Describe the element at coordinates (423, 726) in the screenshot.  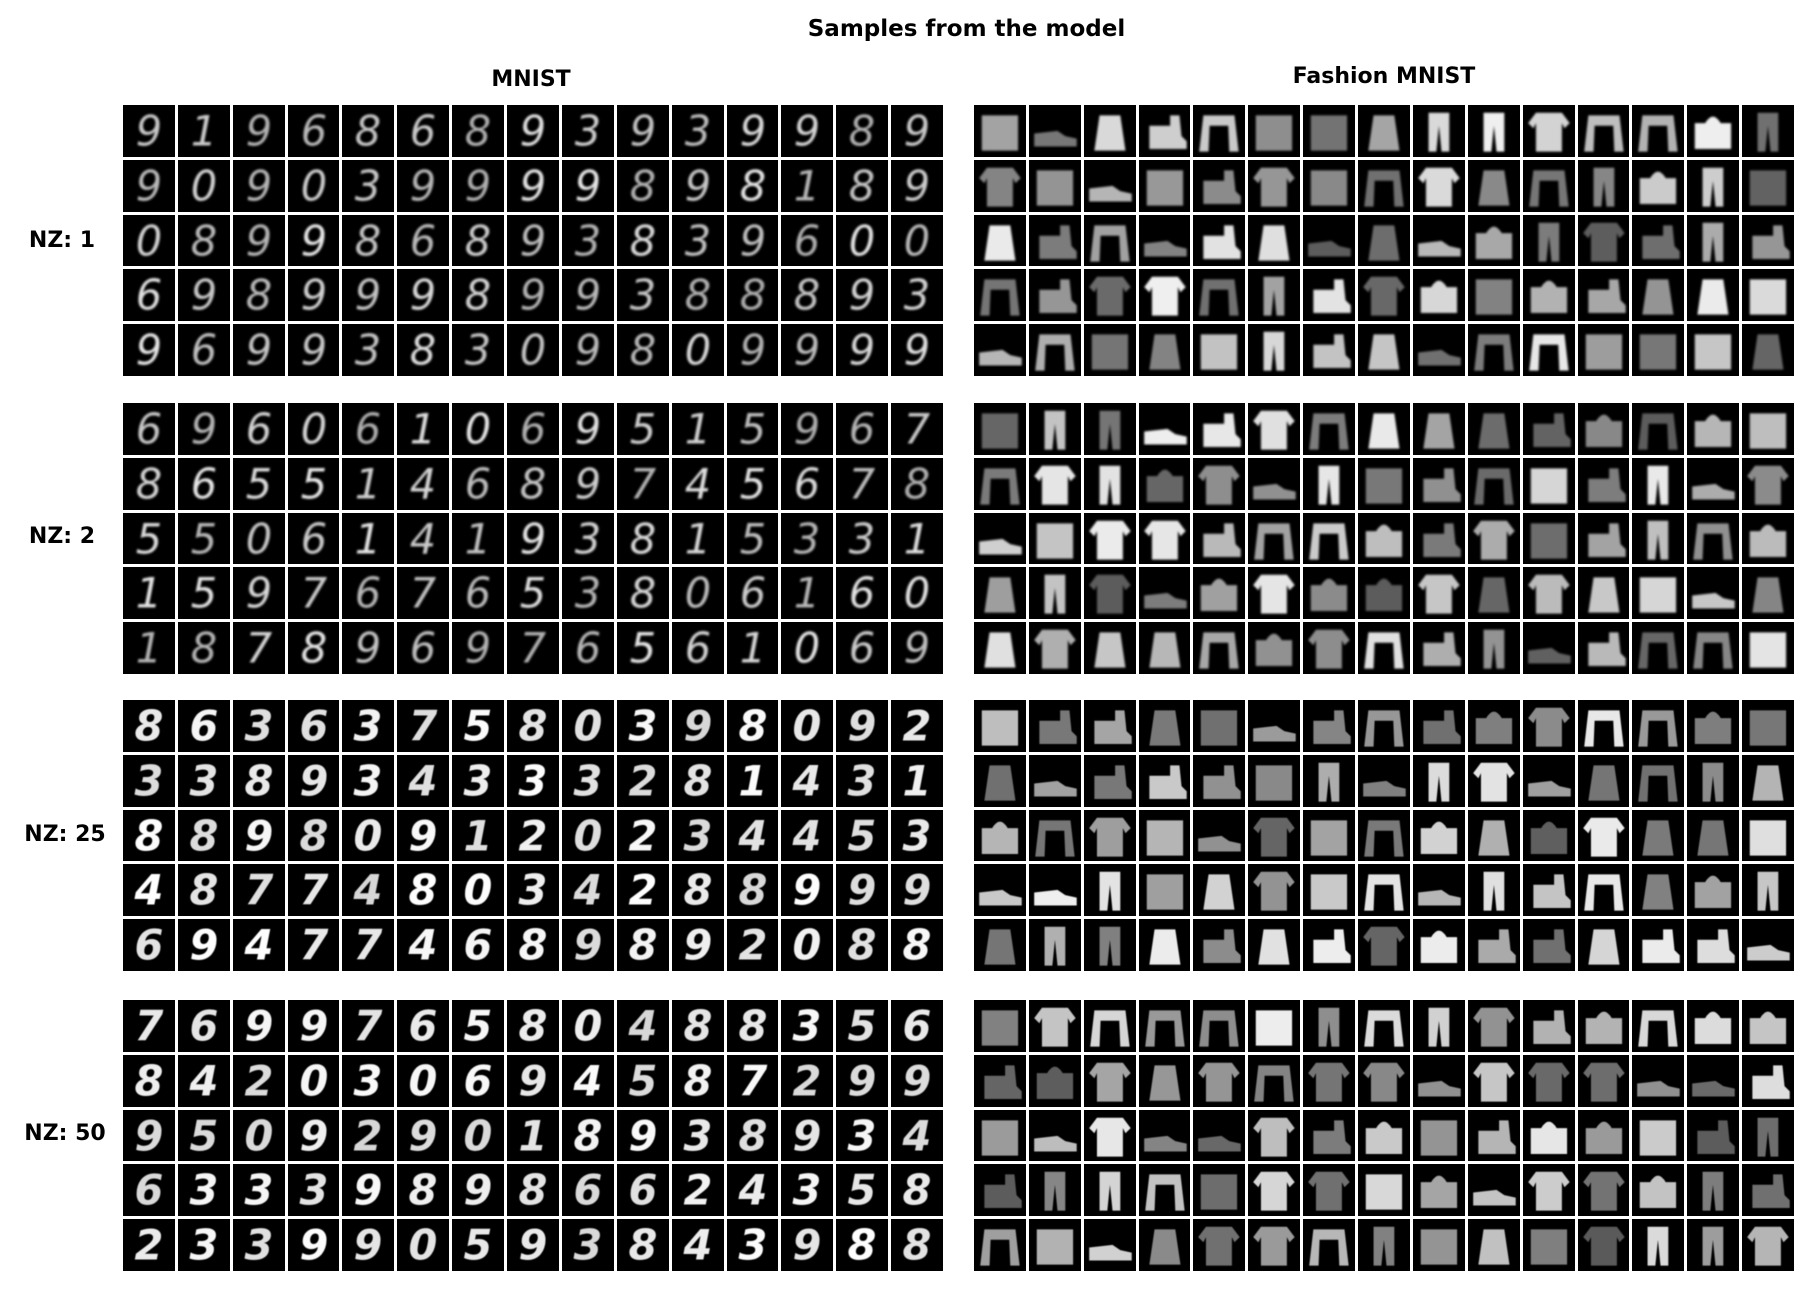
I see `digit-sample-tile: 7` at that location.